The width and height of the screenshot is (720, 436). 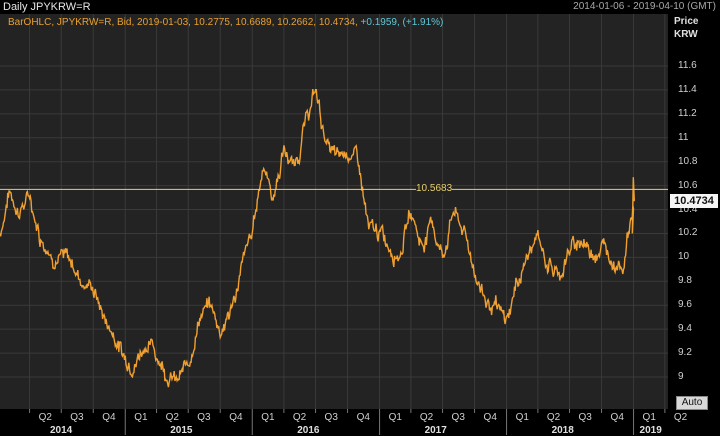 What do you see at coordinates (688, 209) in the screenshot?
I see `y-tick-label: 10.4` at bounding box center [688, 209].